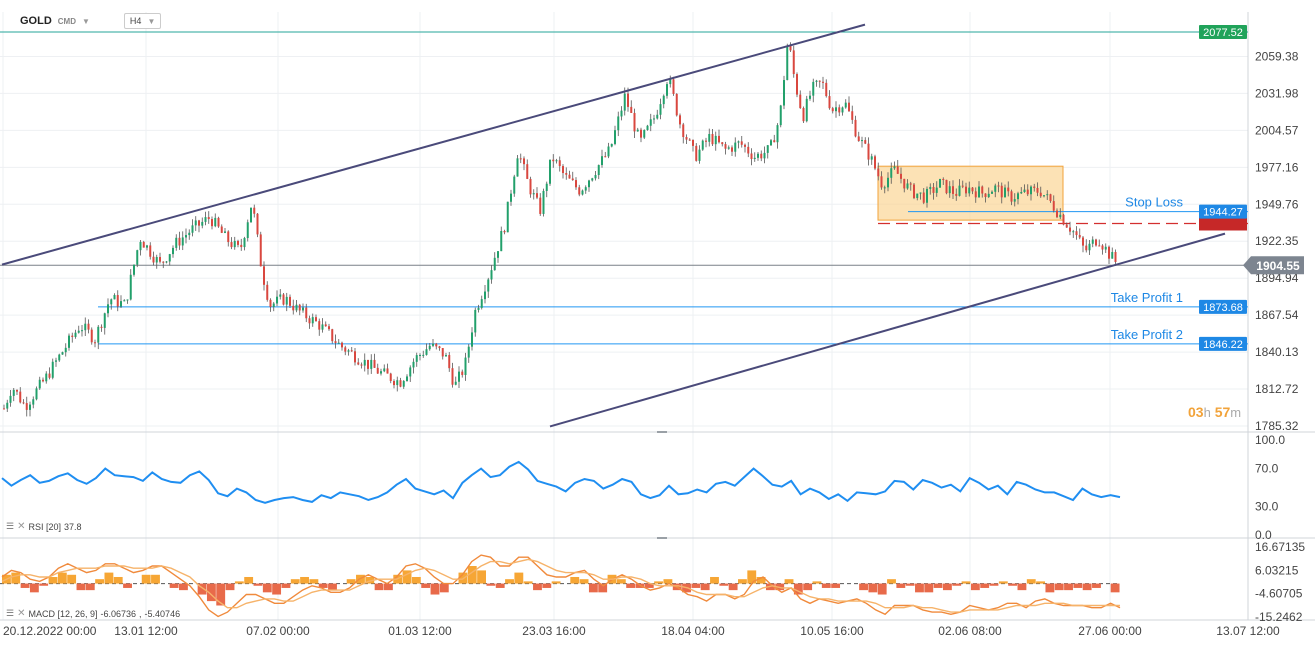  What do you see at coordinates (1223, 223) in the screenshot?
I see `entry-tag` at bounding box center [1223, 223].